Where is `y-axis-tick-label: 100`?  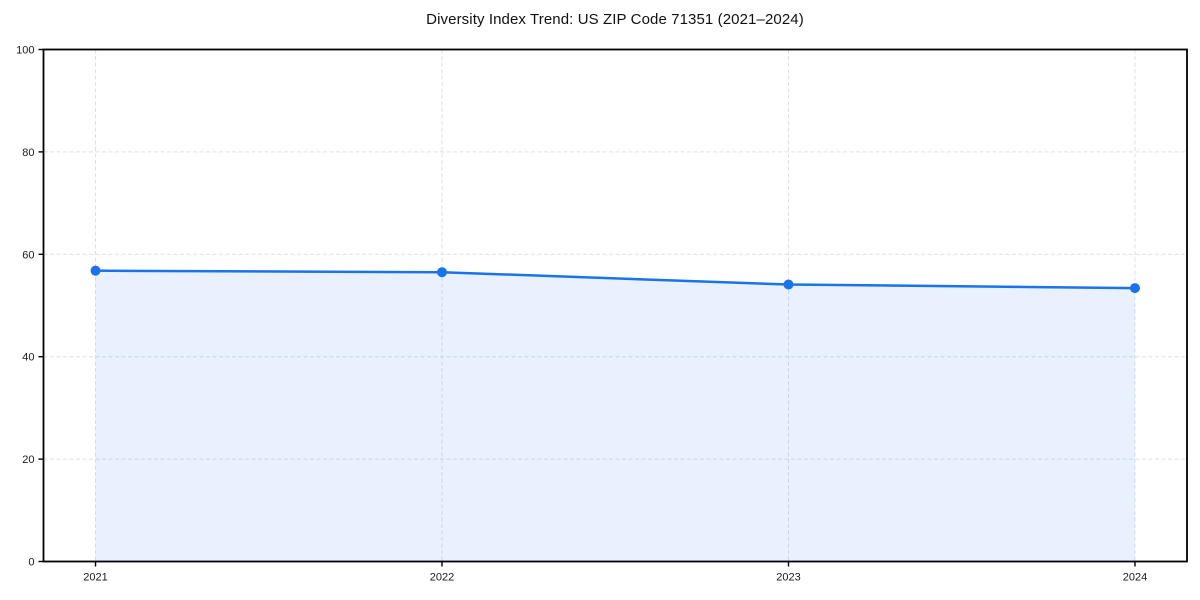
y-axis-tick-label: 100 is located at coordinates (25, 51).